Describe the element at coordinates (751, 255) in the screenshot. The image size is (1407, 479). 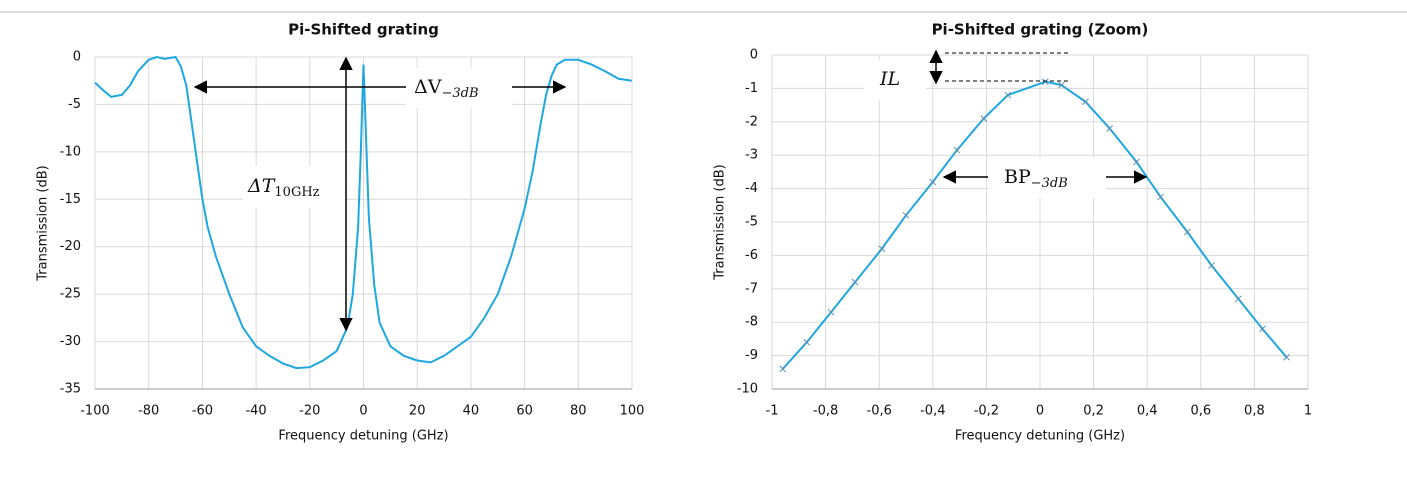
I see `y-tick-label: -6` at that location.